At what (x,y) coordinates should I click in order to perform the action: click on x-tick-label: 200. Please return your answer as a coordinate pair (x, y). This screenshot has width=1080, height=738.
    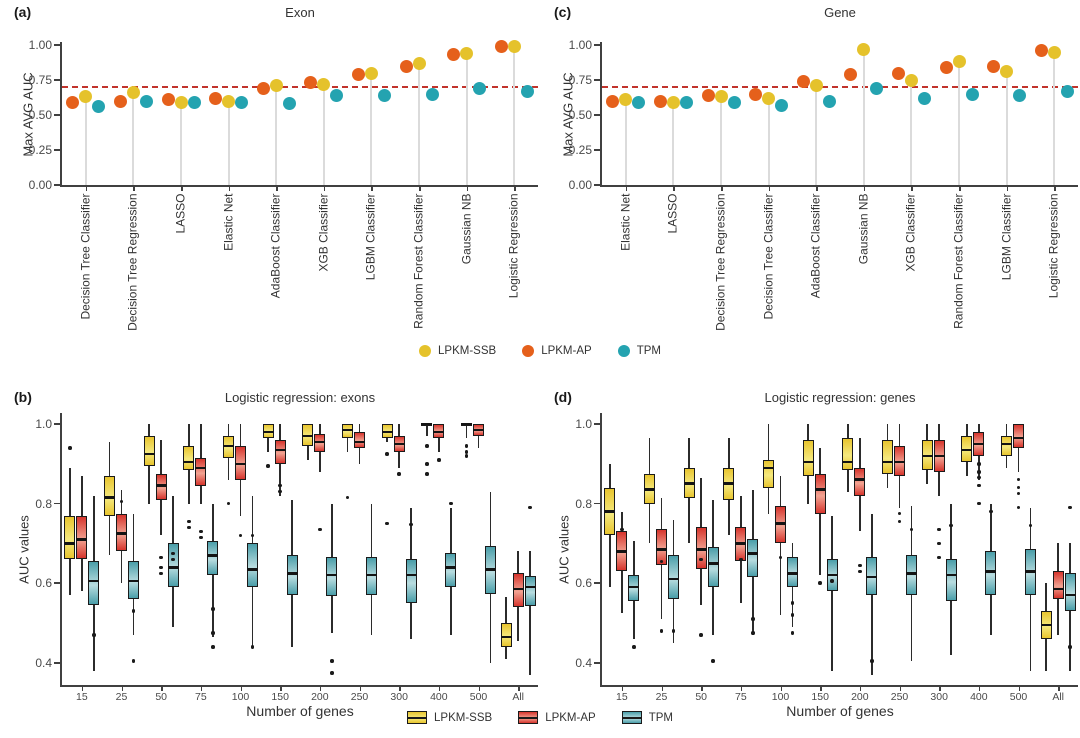
    Looking at the image, I should click on (320, 697).